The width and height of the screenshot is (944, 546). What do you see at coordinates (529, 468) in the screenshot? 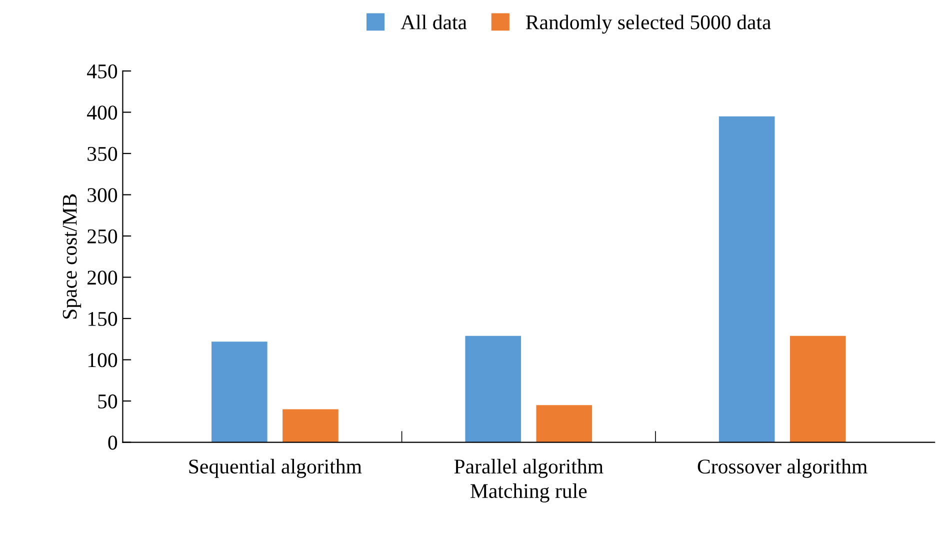
I see `x-tick-label: Parallel algorithm` at bounding box center [529, 468].